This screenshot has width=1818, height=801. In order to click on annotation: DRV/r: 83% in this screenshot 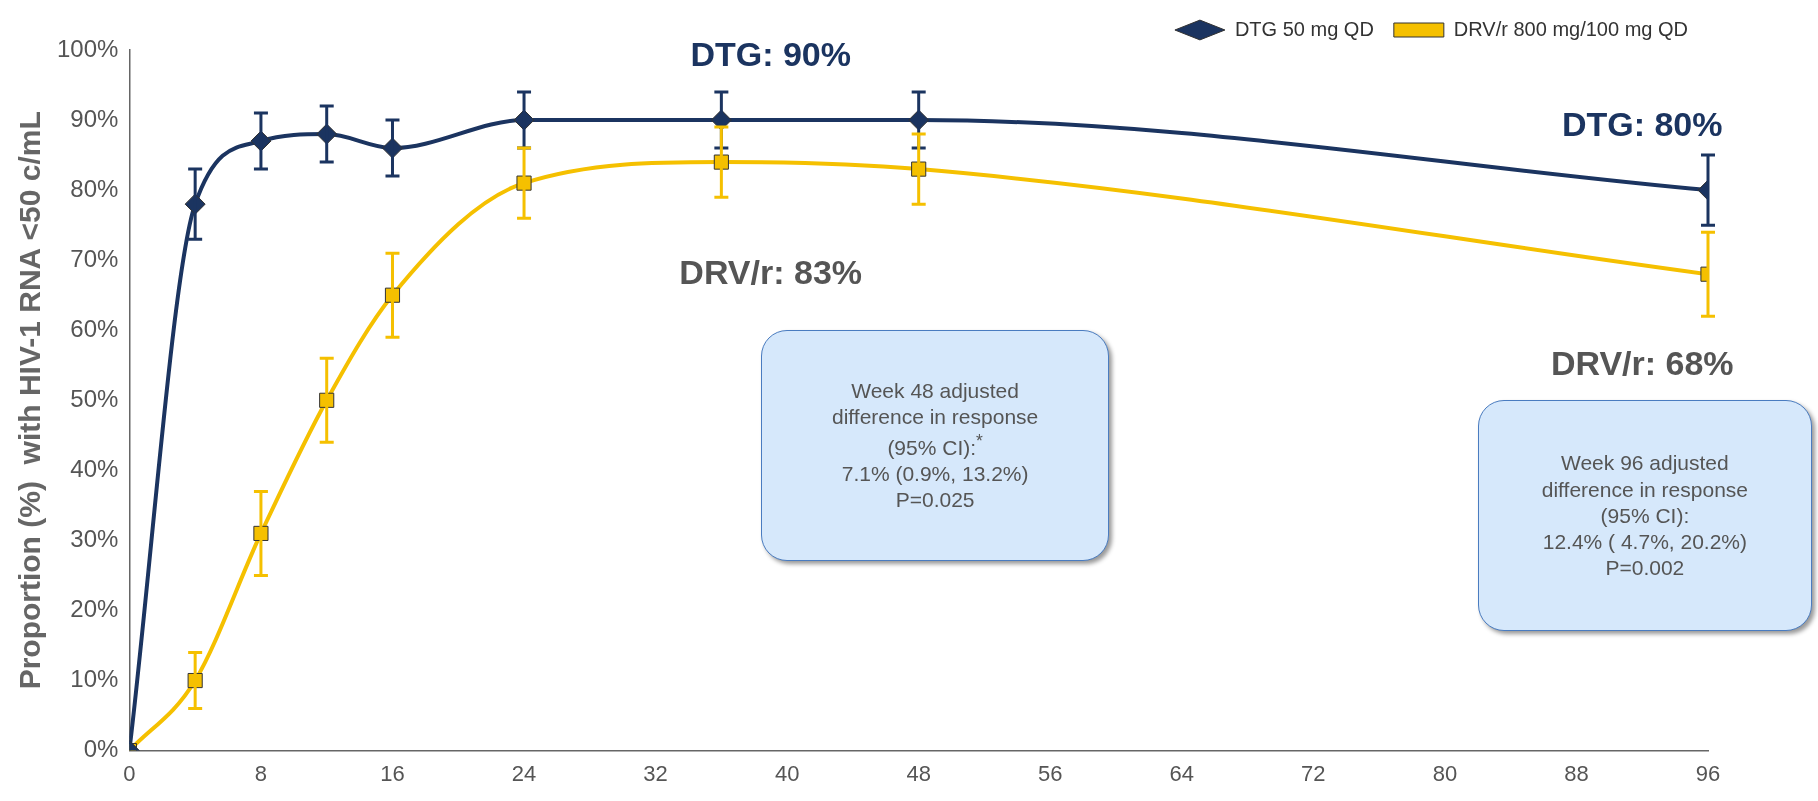, I will do `click(771, 271)`.